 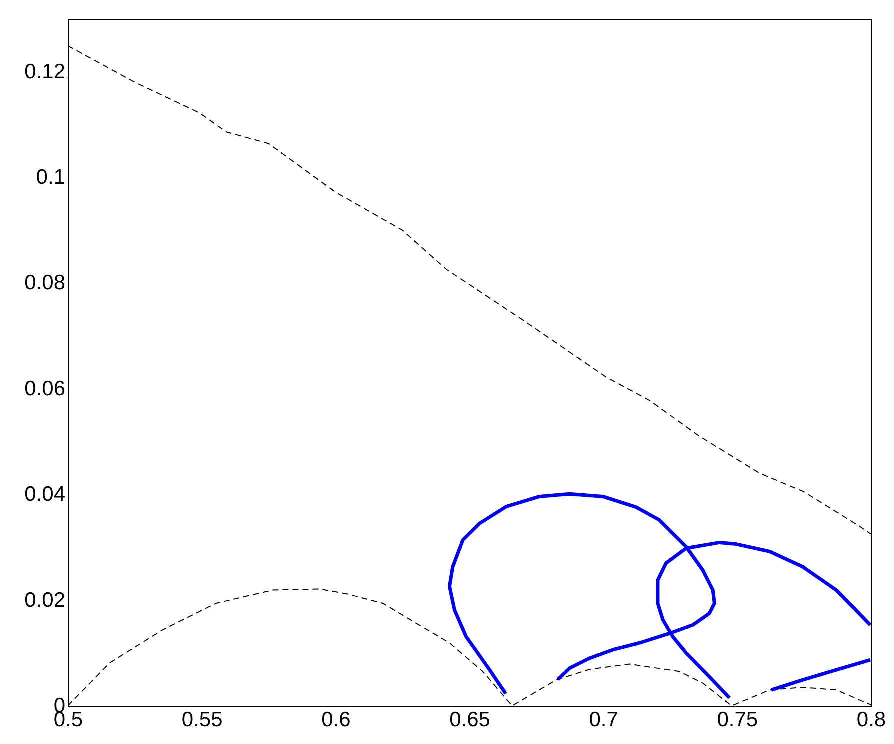 I want to click on x-tick-label: 0.65, so click(x=470, y=720).